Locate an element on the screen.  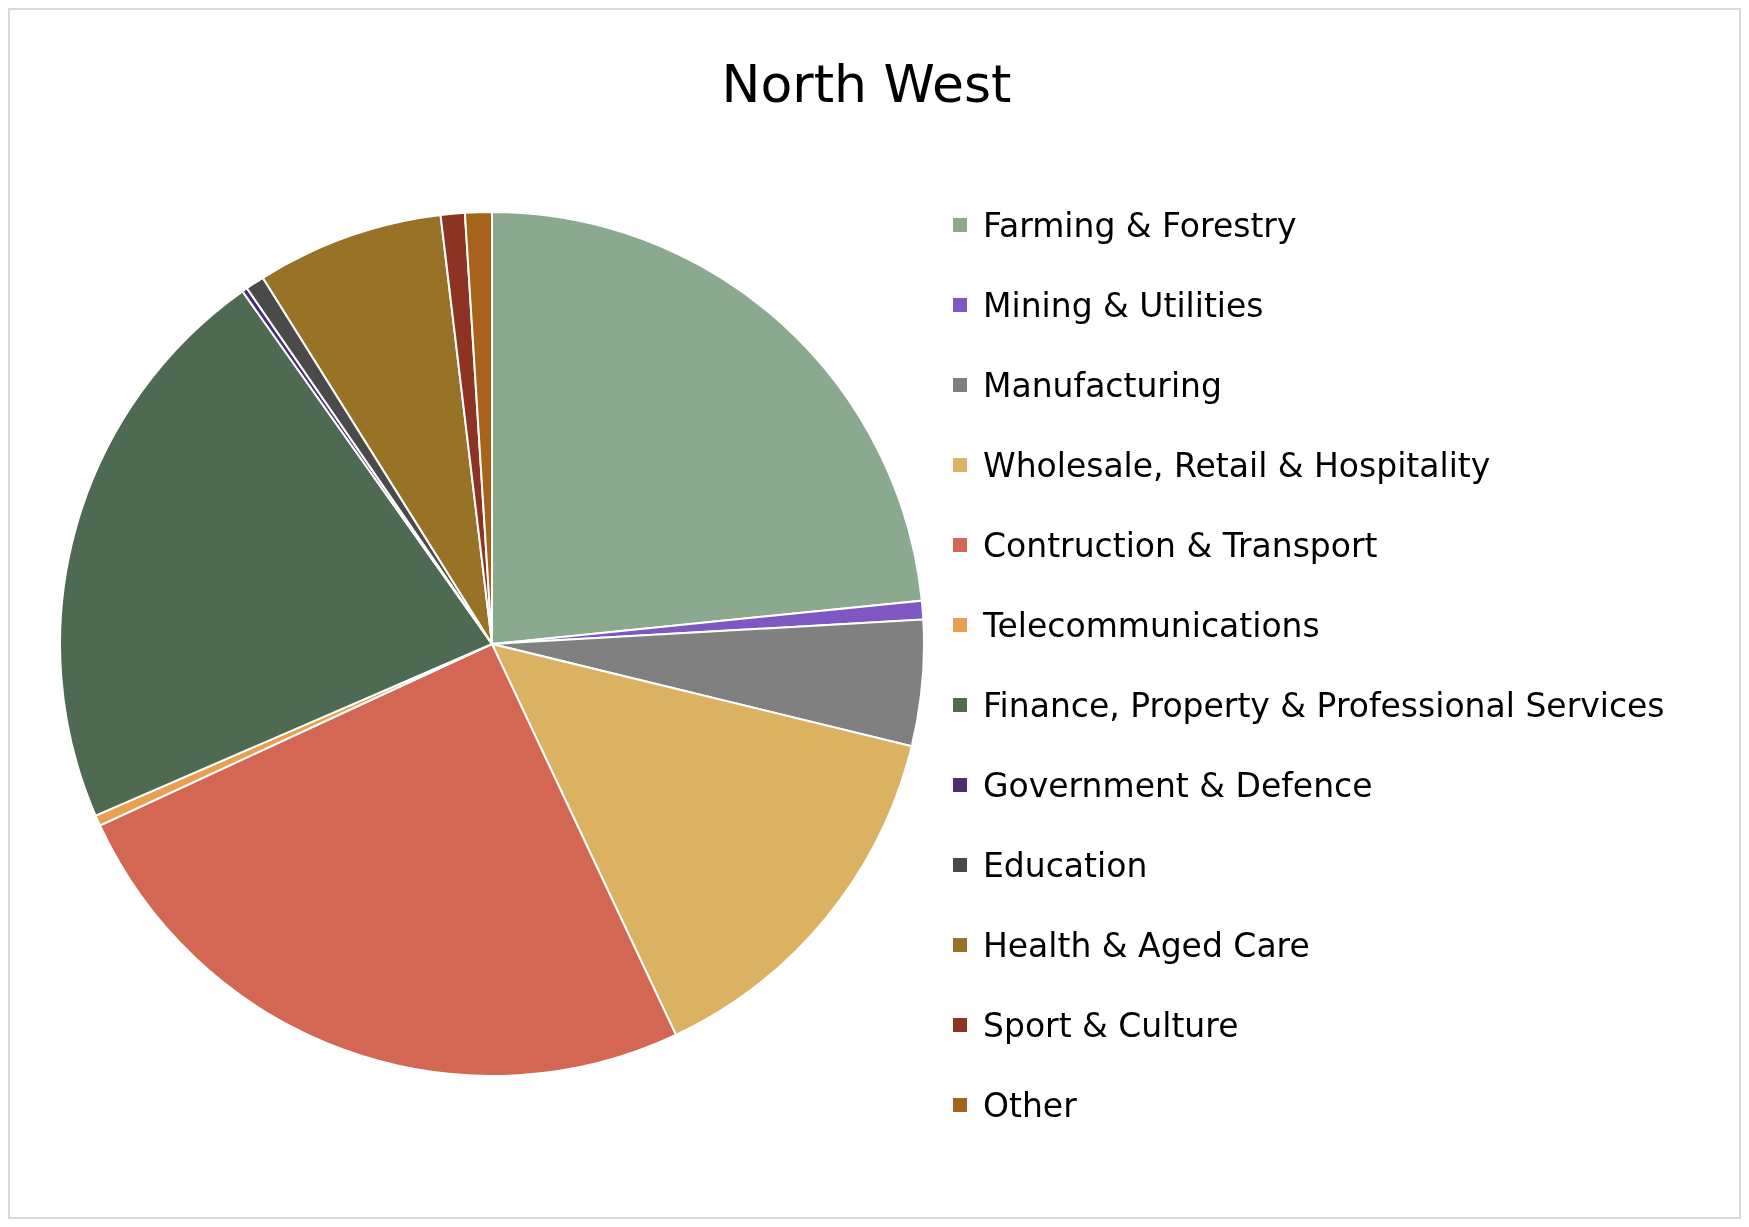
legend-label: Health & Aged Care is located at coordinates (1146, 945).